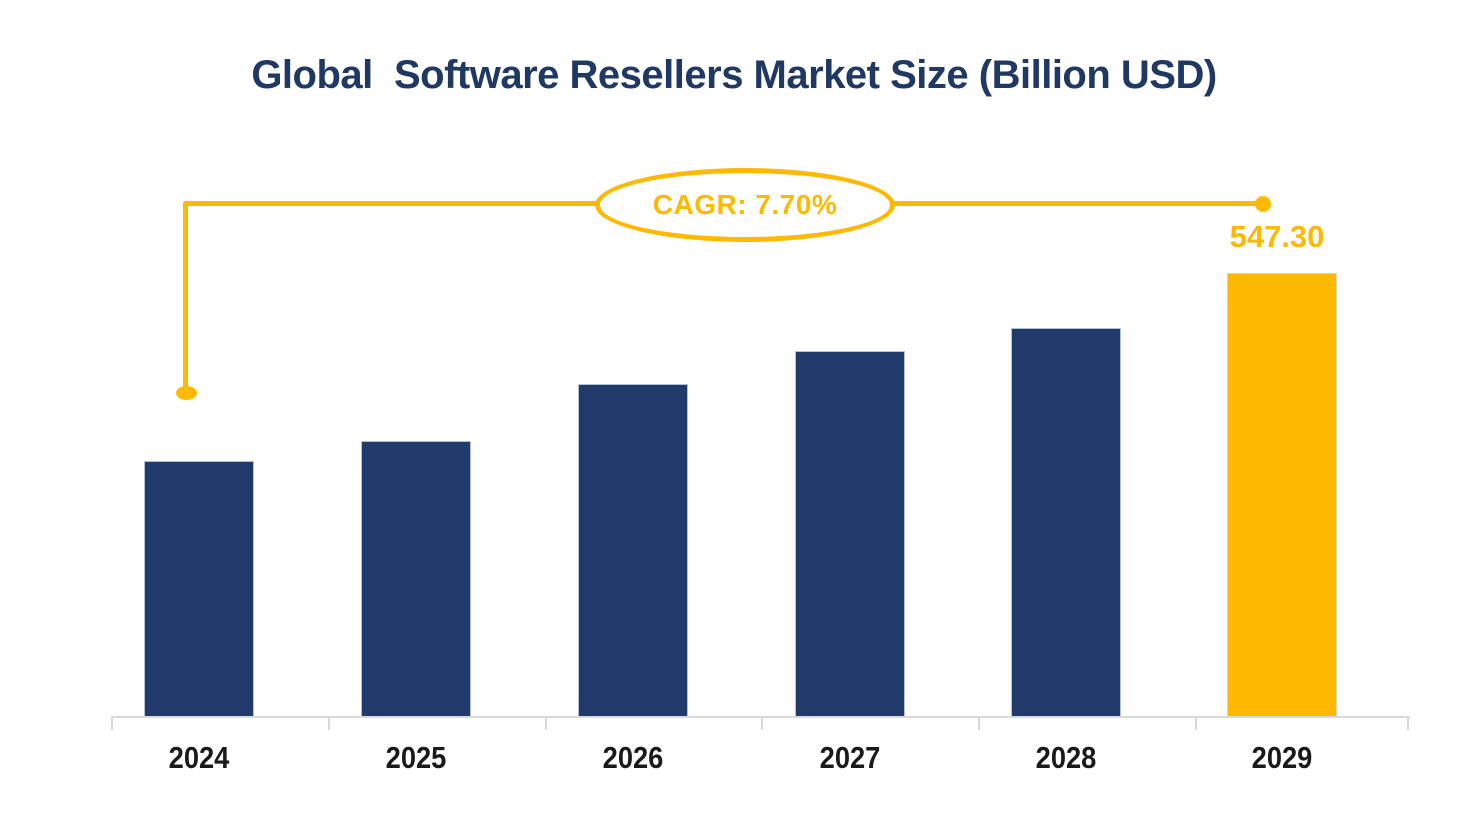 The height and width of the screenshot is (828, 1468). Describe the element at coordinates (199, 589) in the screenshot. I see `bar-2024` at that location.